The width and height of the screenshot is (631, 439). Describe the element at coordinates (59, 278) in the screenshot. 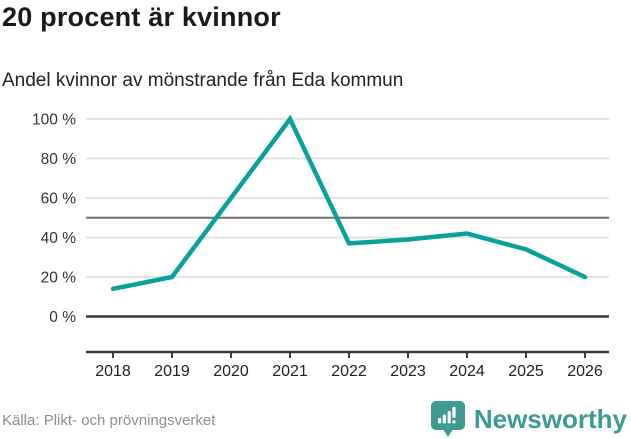

I see `y-axis-label: 20 %` at that location.